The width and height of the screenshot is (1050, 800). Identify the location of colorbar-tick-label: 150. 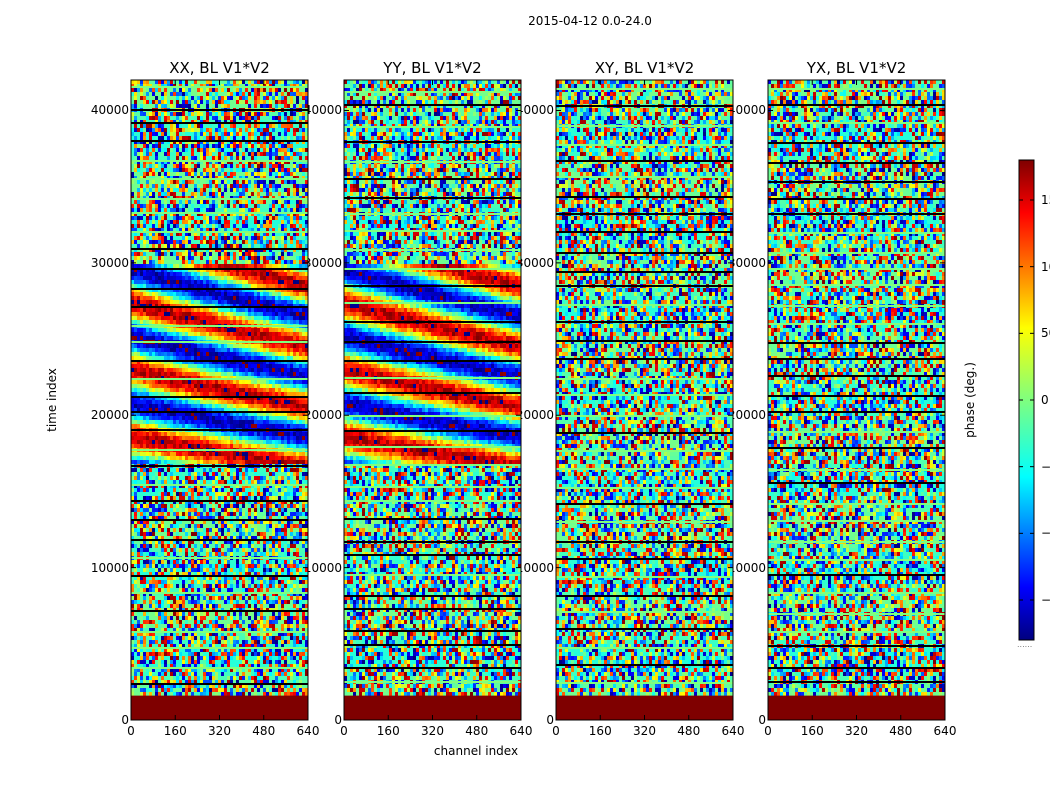
(1045, 200).